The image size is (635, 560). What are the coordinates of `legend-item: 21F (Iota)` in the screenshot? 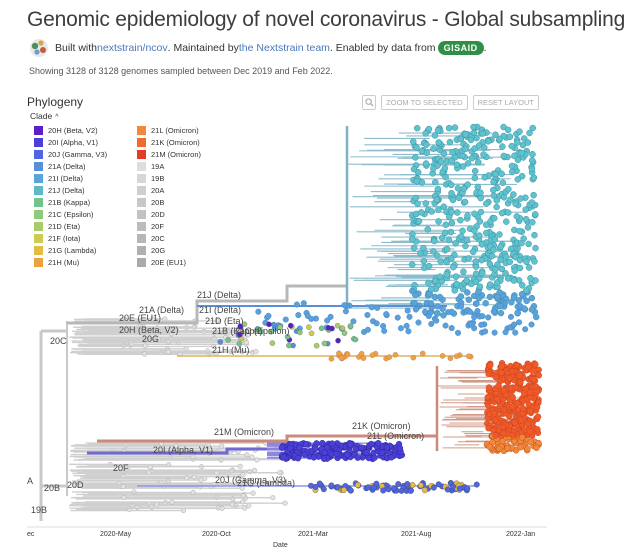 It's located at (57, 238).